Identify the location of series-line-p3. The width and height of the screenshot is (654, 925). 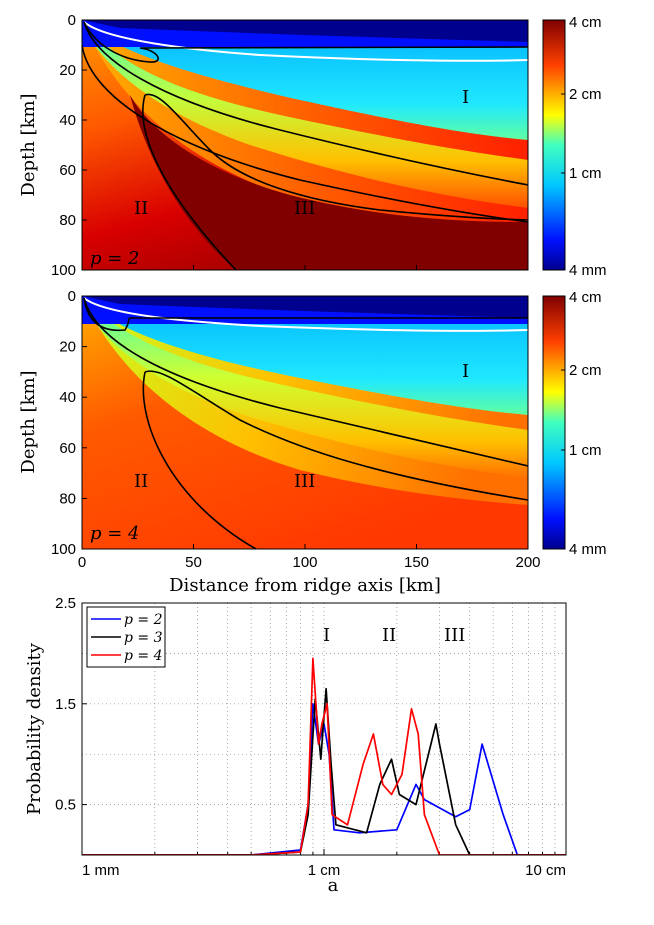
(324, 771).